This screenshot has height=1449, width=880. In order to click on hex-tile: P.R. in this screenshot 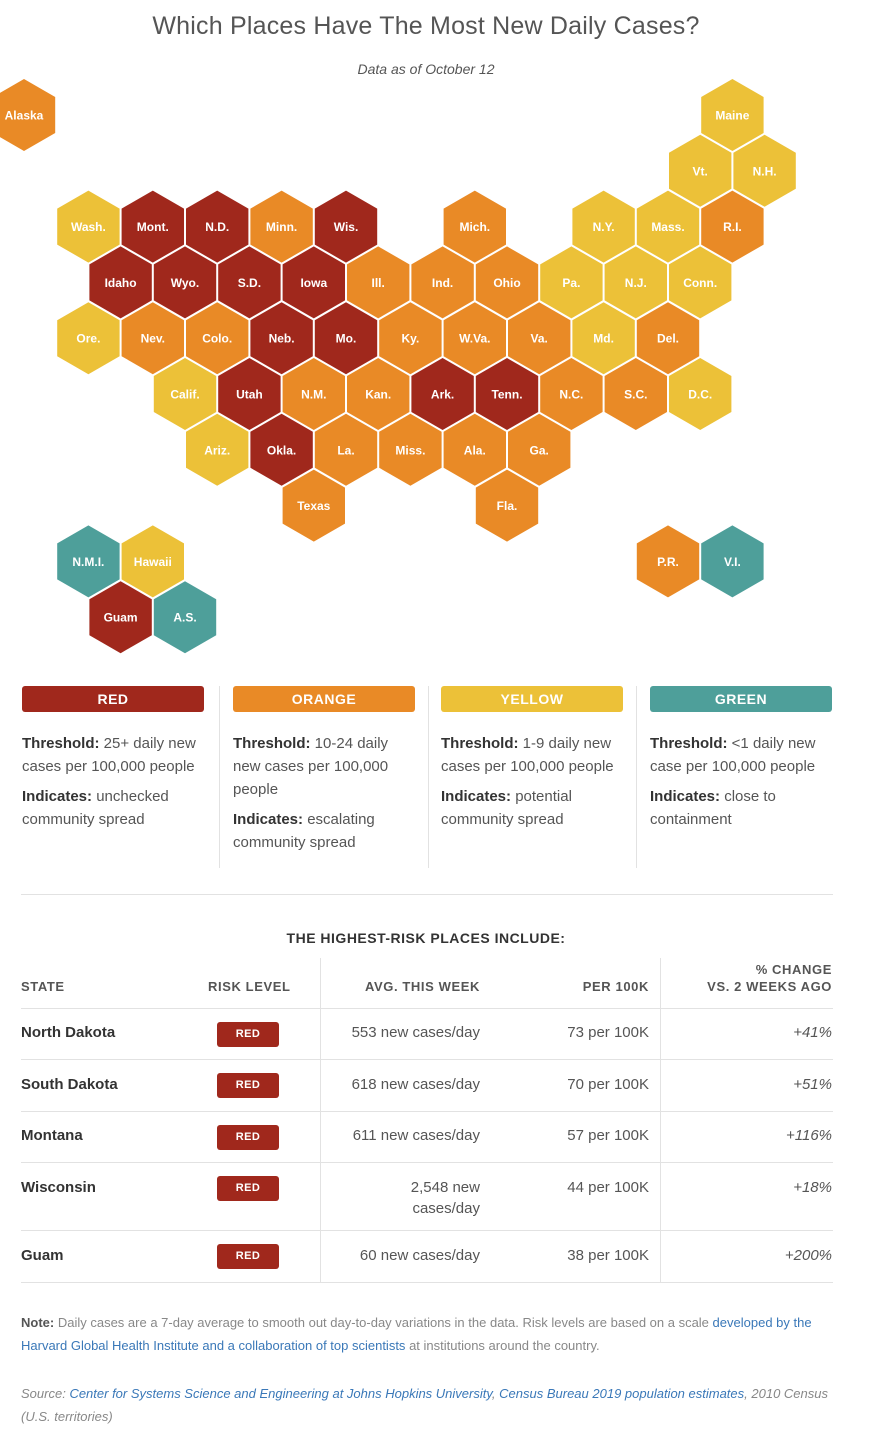, I will do `click(668, 561)`.